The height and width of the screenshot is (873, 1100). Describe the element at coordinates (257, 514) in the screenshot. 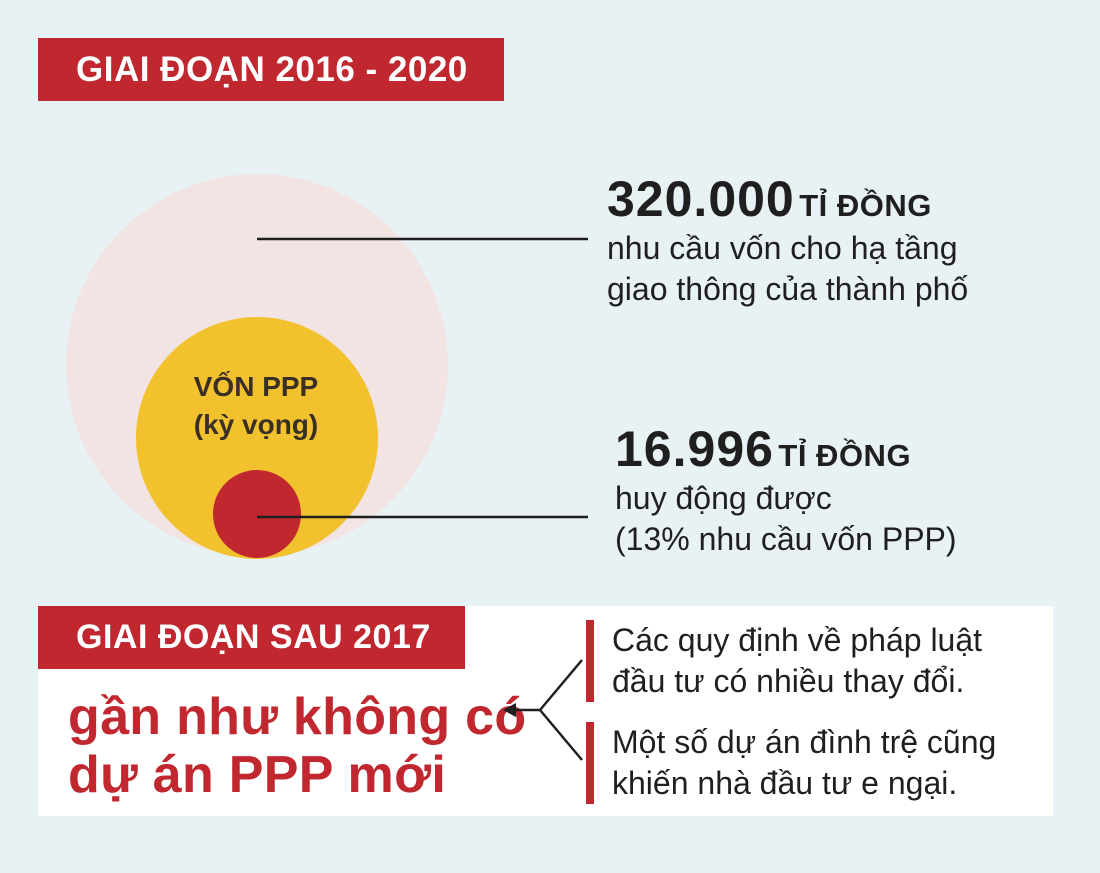

I see `ppp-raised-circle` at that location.